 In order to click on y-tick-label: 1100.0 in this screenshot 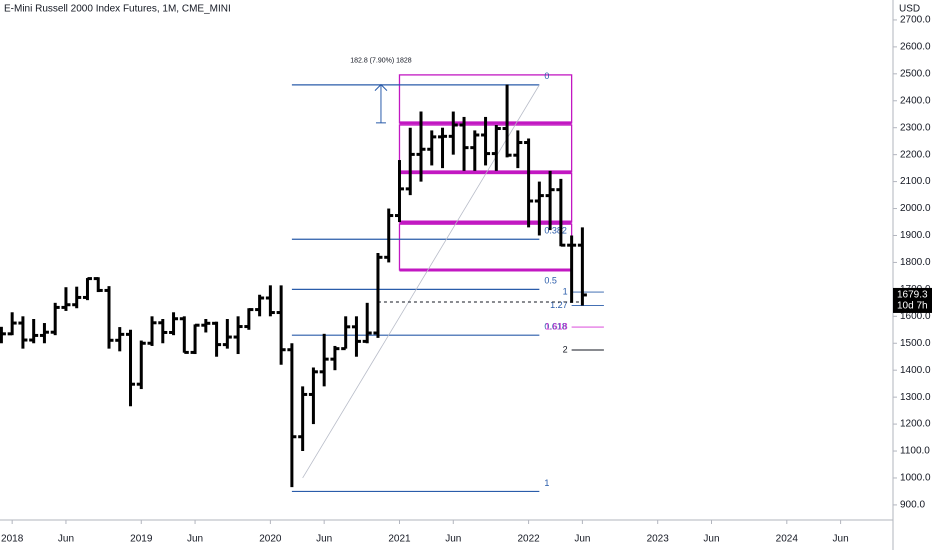, I will do `click(915, 451)`.